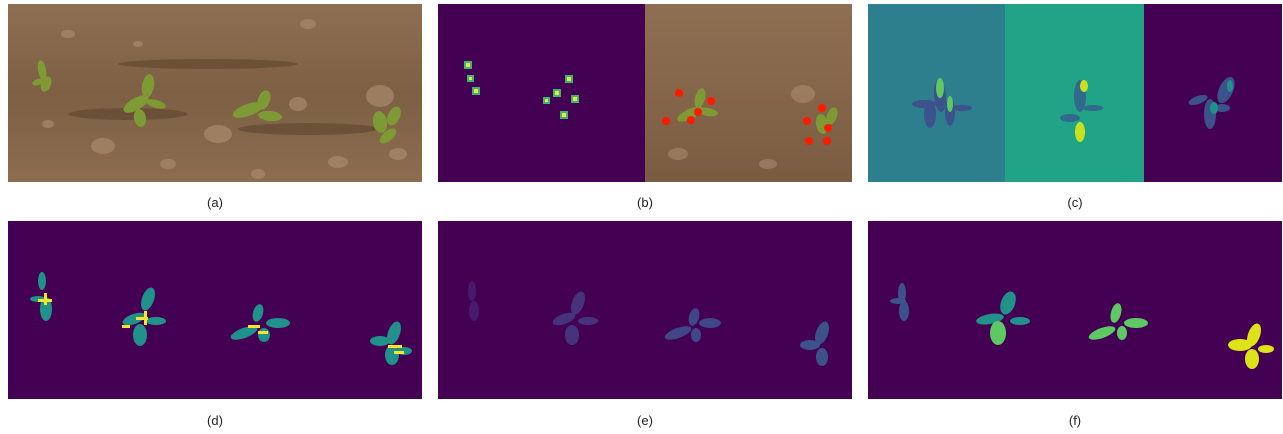 This screenshot has width=1283, height=434. What do you see at coordinates (216, 102) in the screenshot?
I see `plant-icon` at bounding box center [216, 102].